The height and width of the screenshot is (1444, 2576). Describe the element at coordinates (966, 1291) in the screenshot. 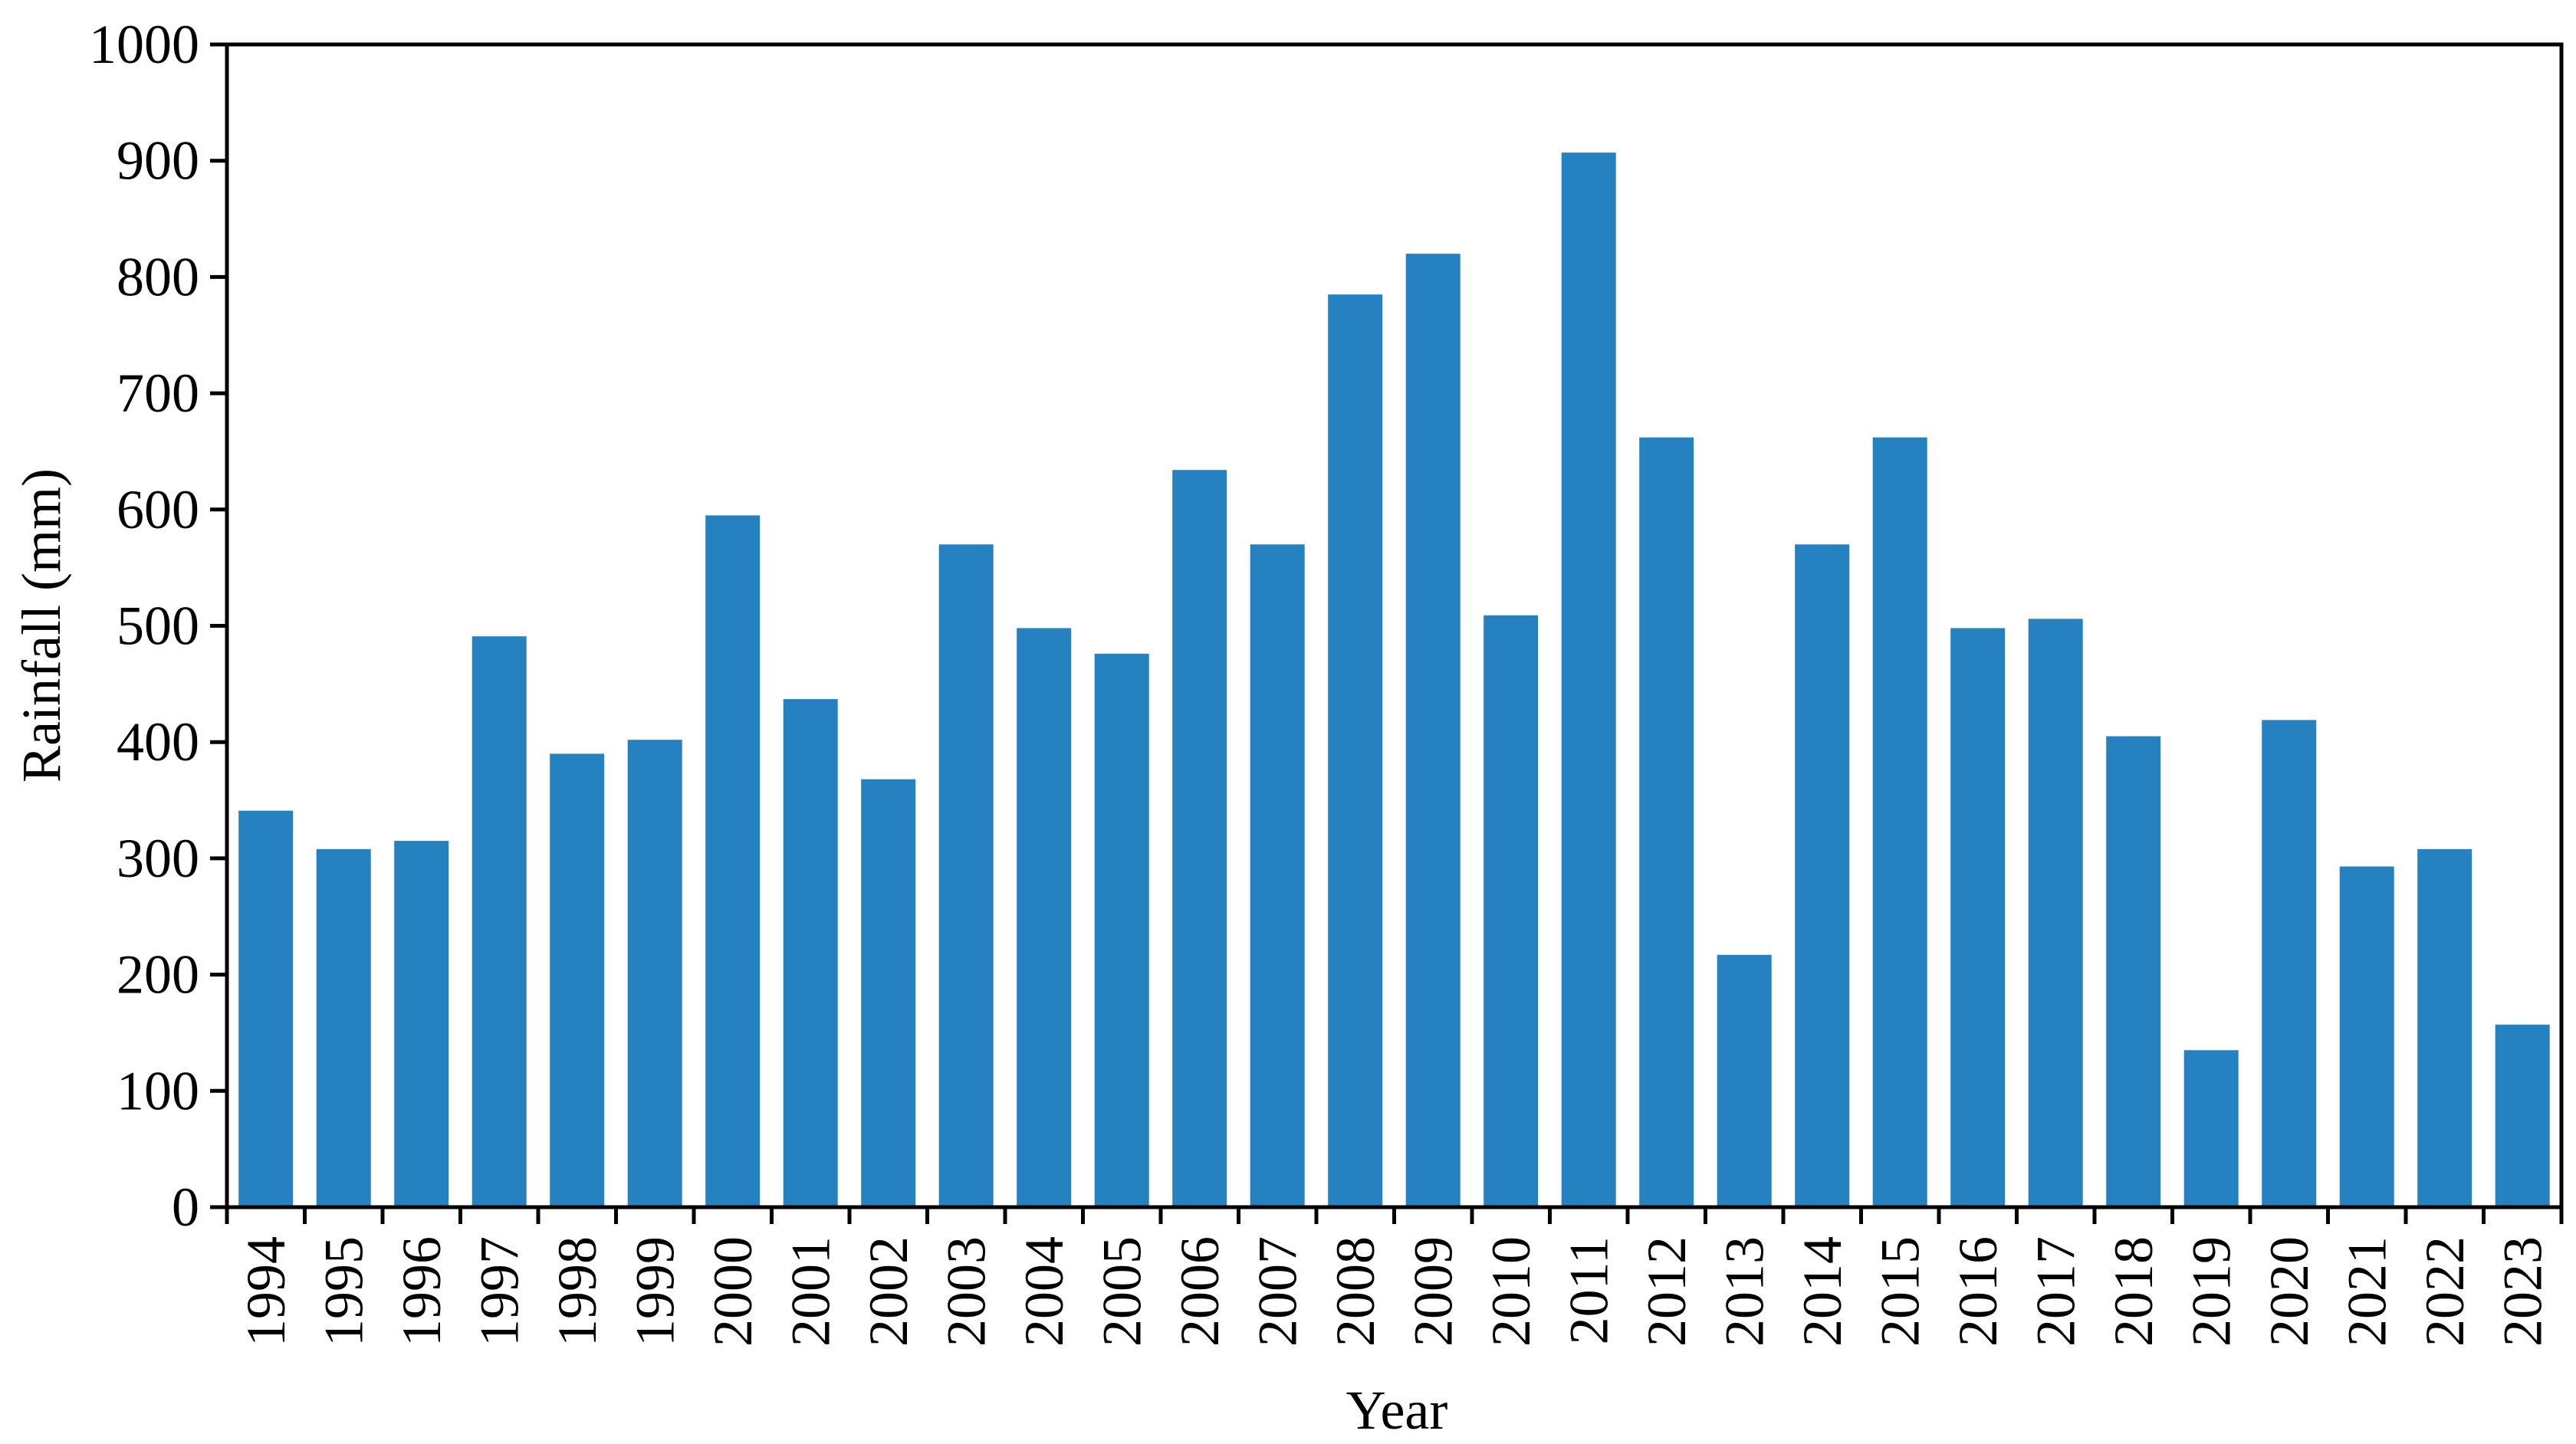

I see `x-tick-label: 2003` at that location.